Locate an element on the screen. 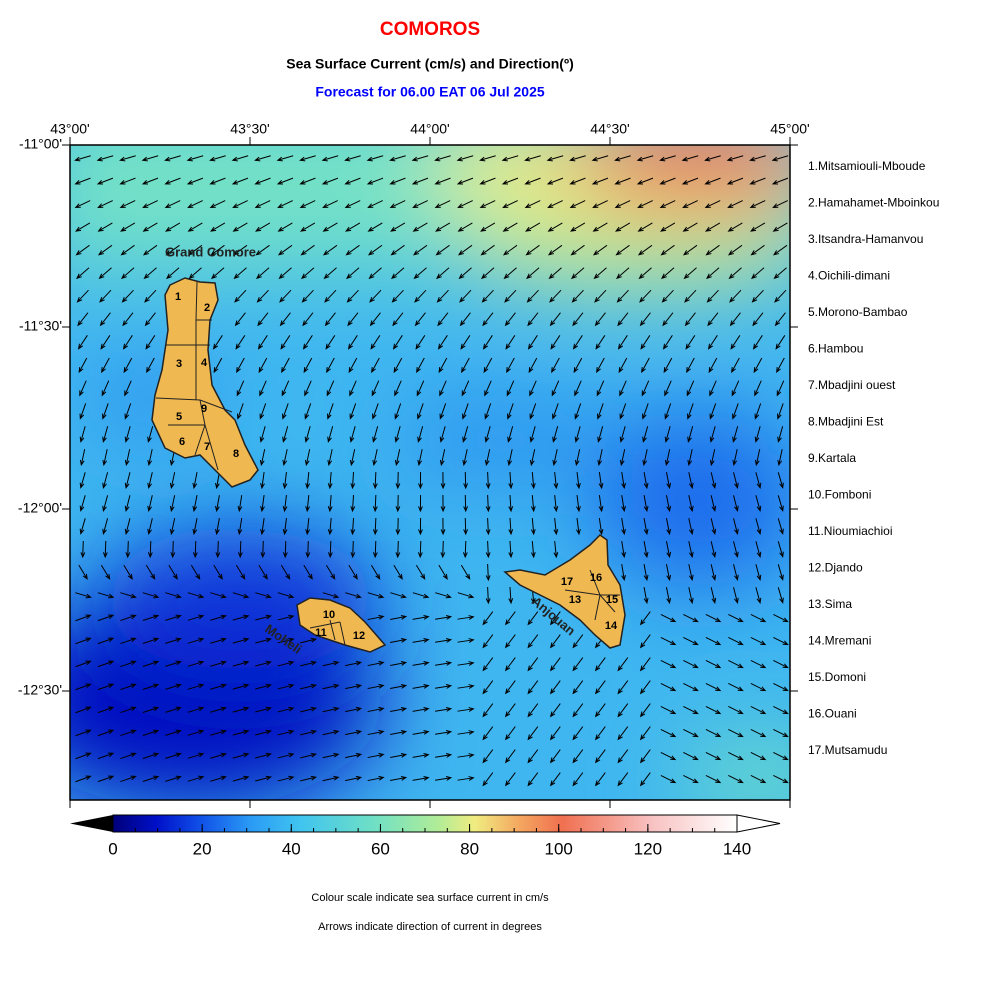  colorbar-label: 100 is located at coordinates (559, 848).